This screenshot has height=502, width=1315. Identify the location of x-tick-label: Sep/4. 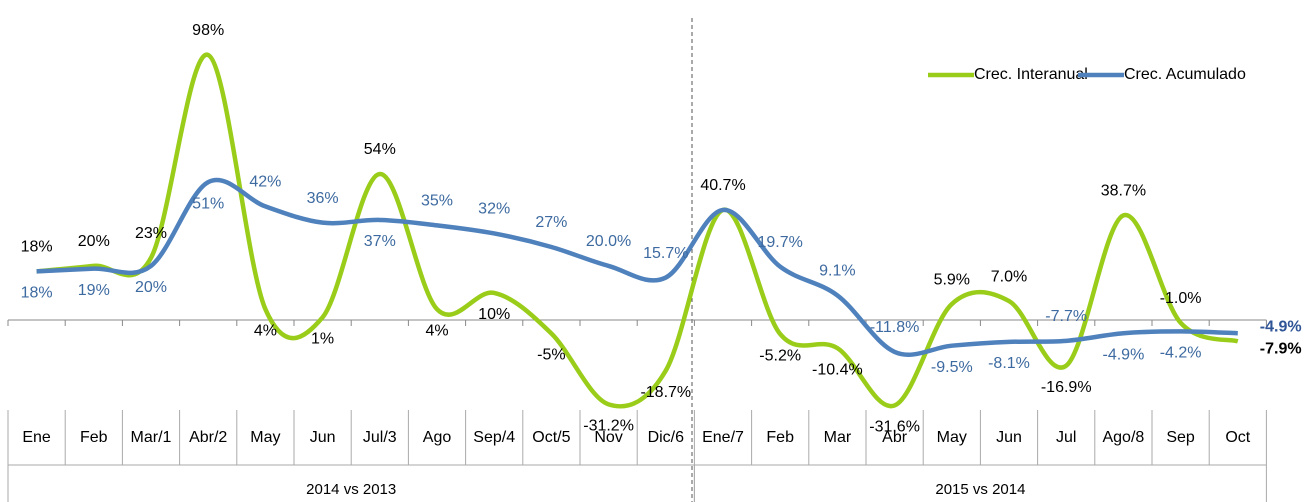
(494, 437).